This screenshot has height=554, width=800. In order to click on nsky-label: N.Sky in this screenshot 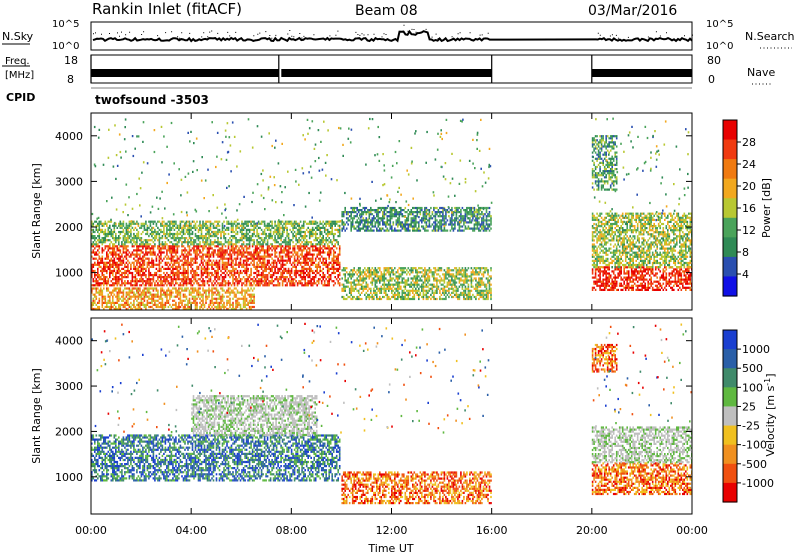, I will do `click(18, 36)`.